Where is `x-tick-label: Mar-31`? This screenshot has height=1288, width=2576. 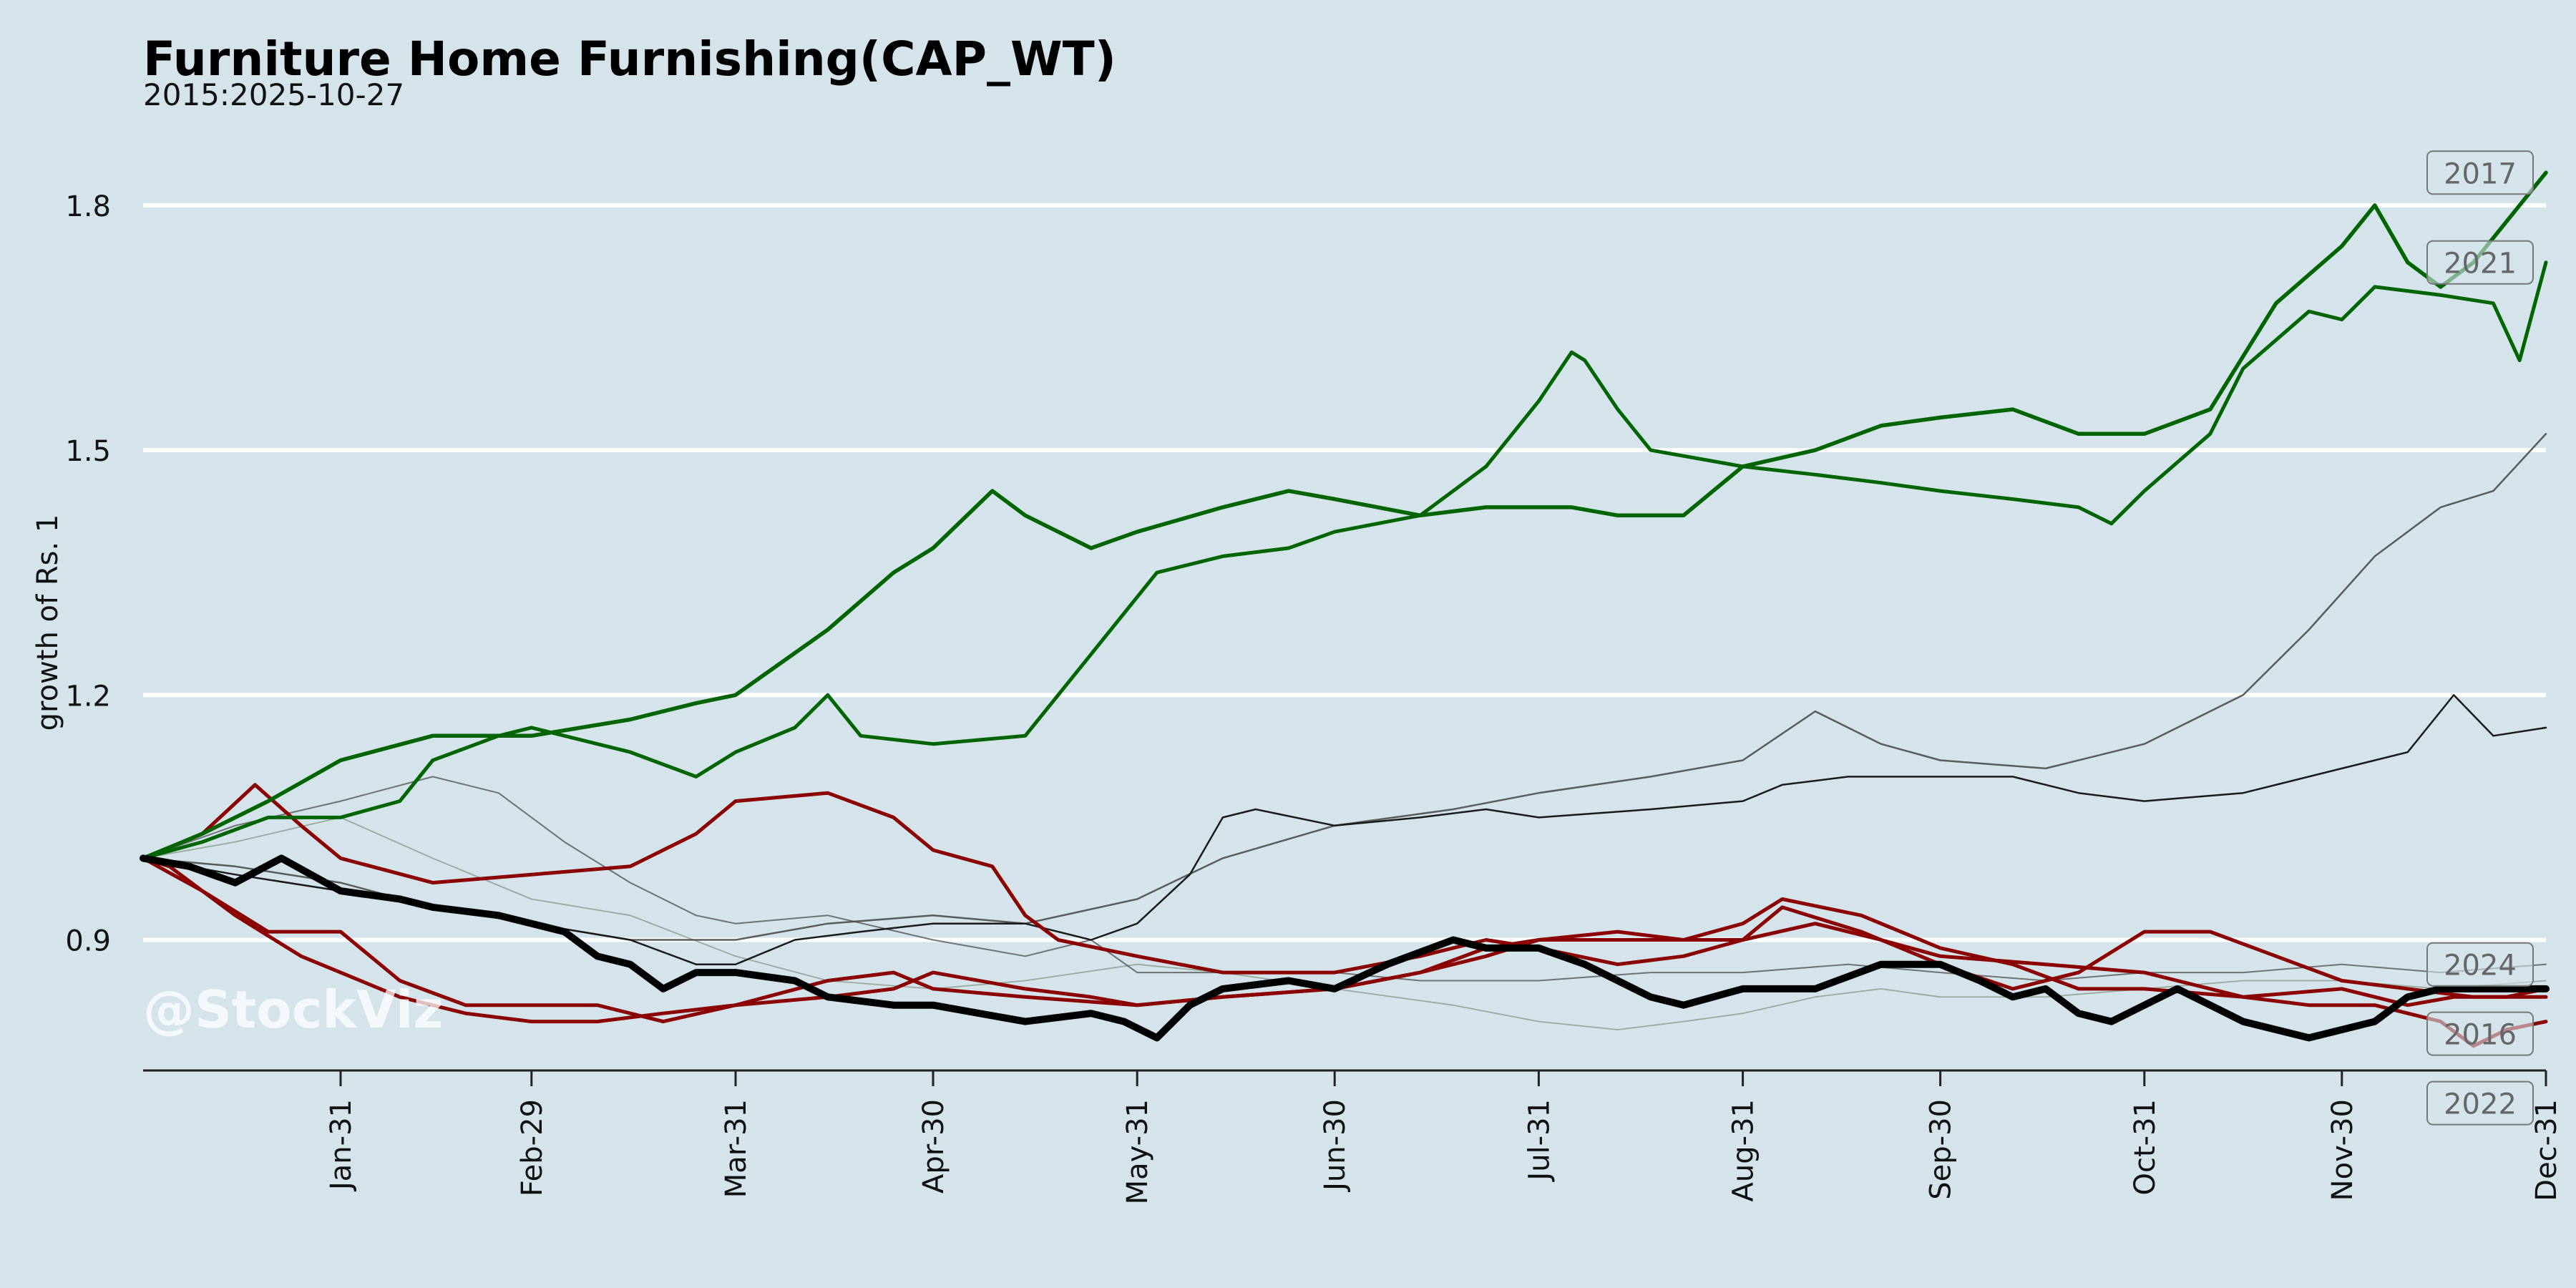
x-tick-label: Mar-31 is located at coordinates (736, 1148).